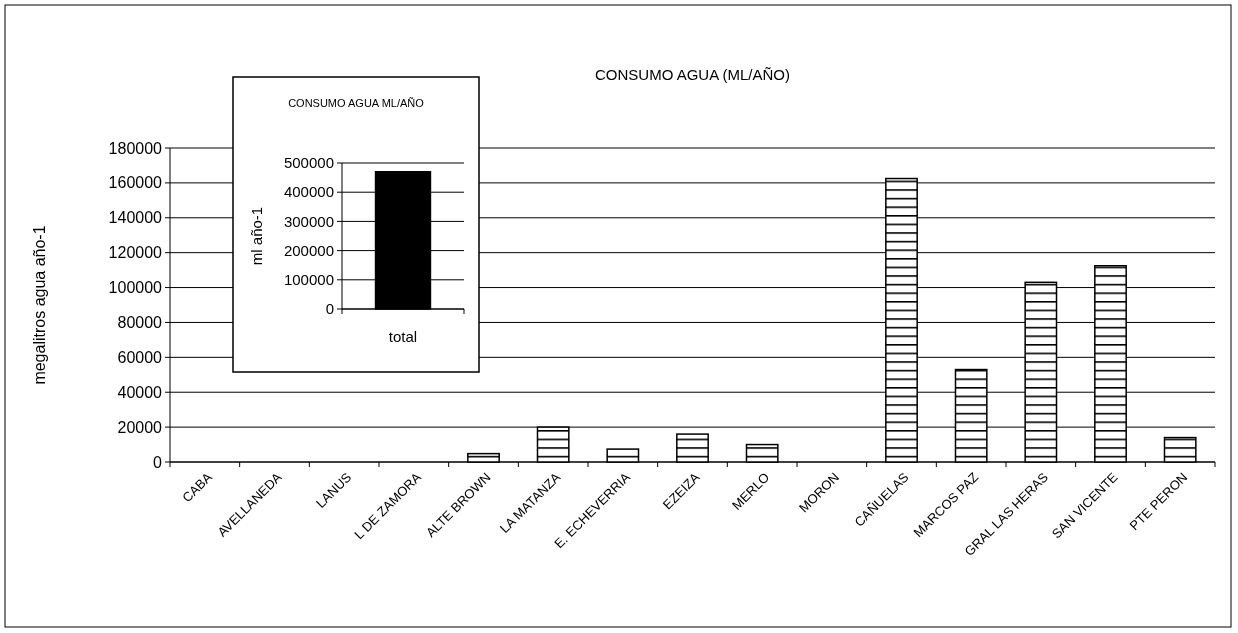  Describe the element at coordinates (403, 336) in the screenshot. I see `x-tick-label: total` at that location.